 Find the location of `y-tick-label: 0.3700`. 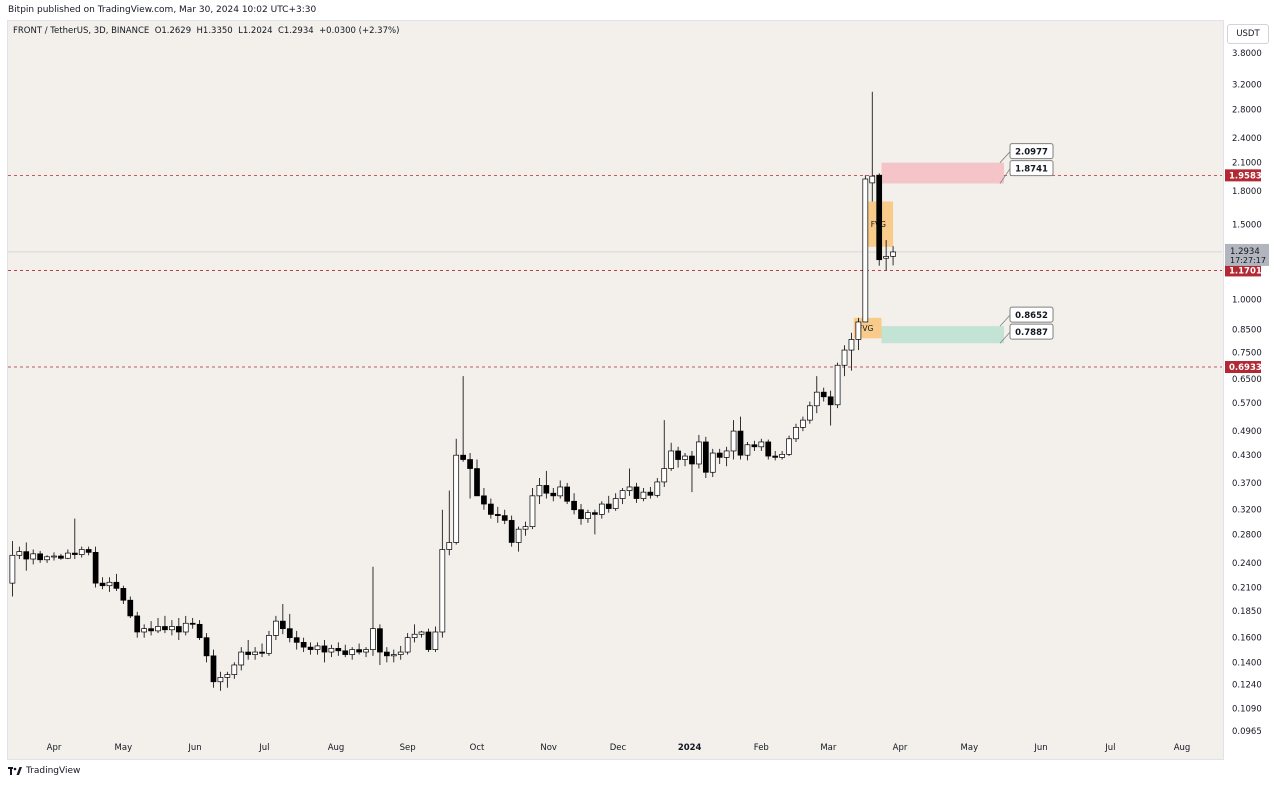

y-tick-label: 0.3700 is located at coordinates (1247, 484).